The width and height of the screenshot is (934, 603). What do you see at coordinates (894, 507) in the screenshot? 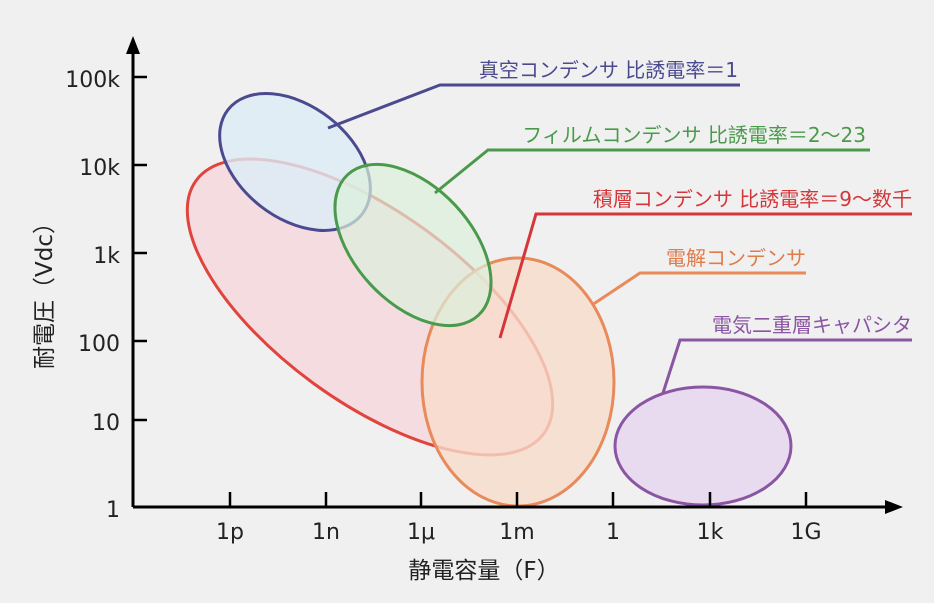
I see `x-axis-arrow` at bounding box center [894, 507].